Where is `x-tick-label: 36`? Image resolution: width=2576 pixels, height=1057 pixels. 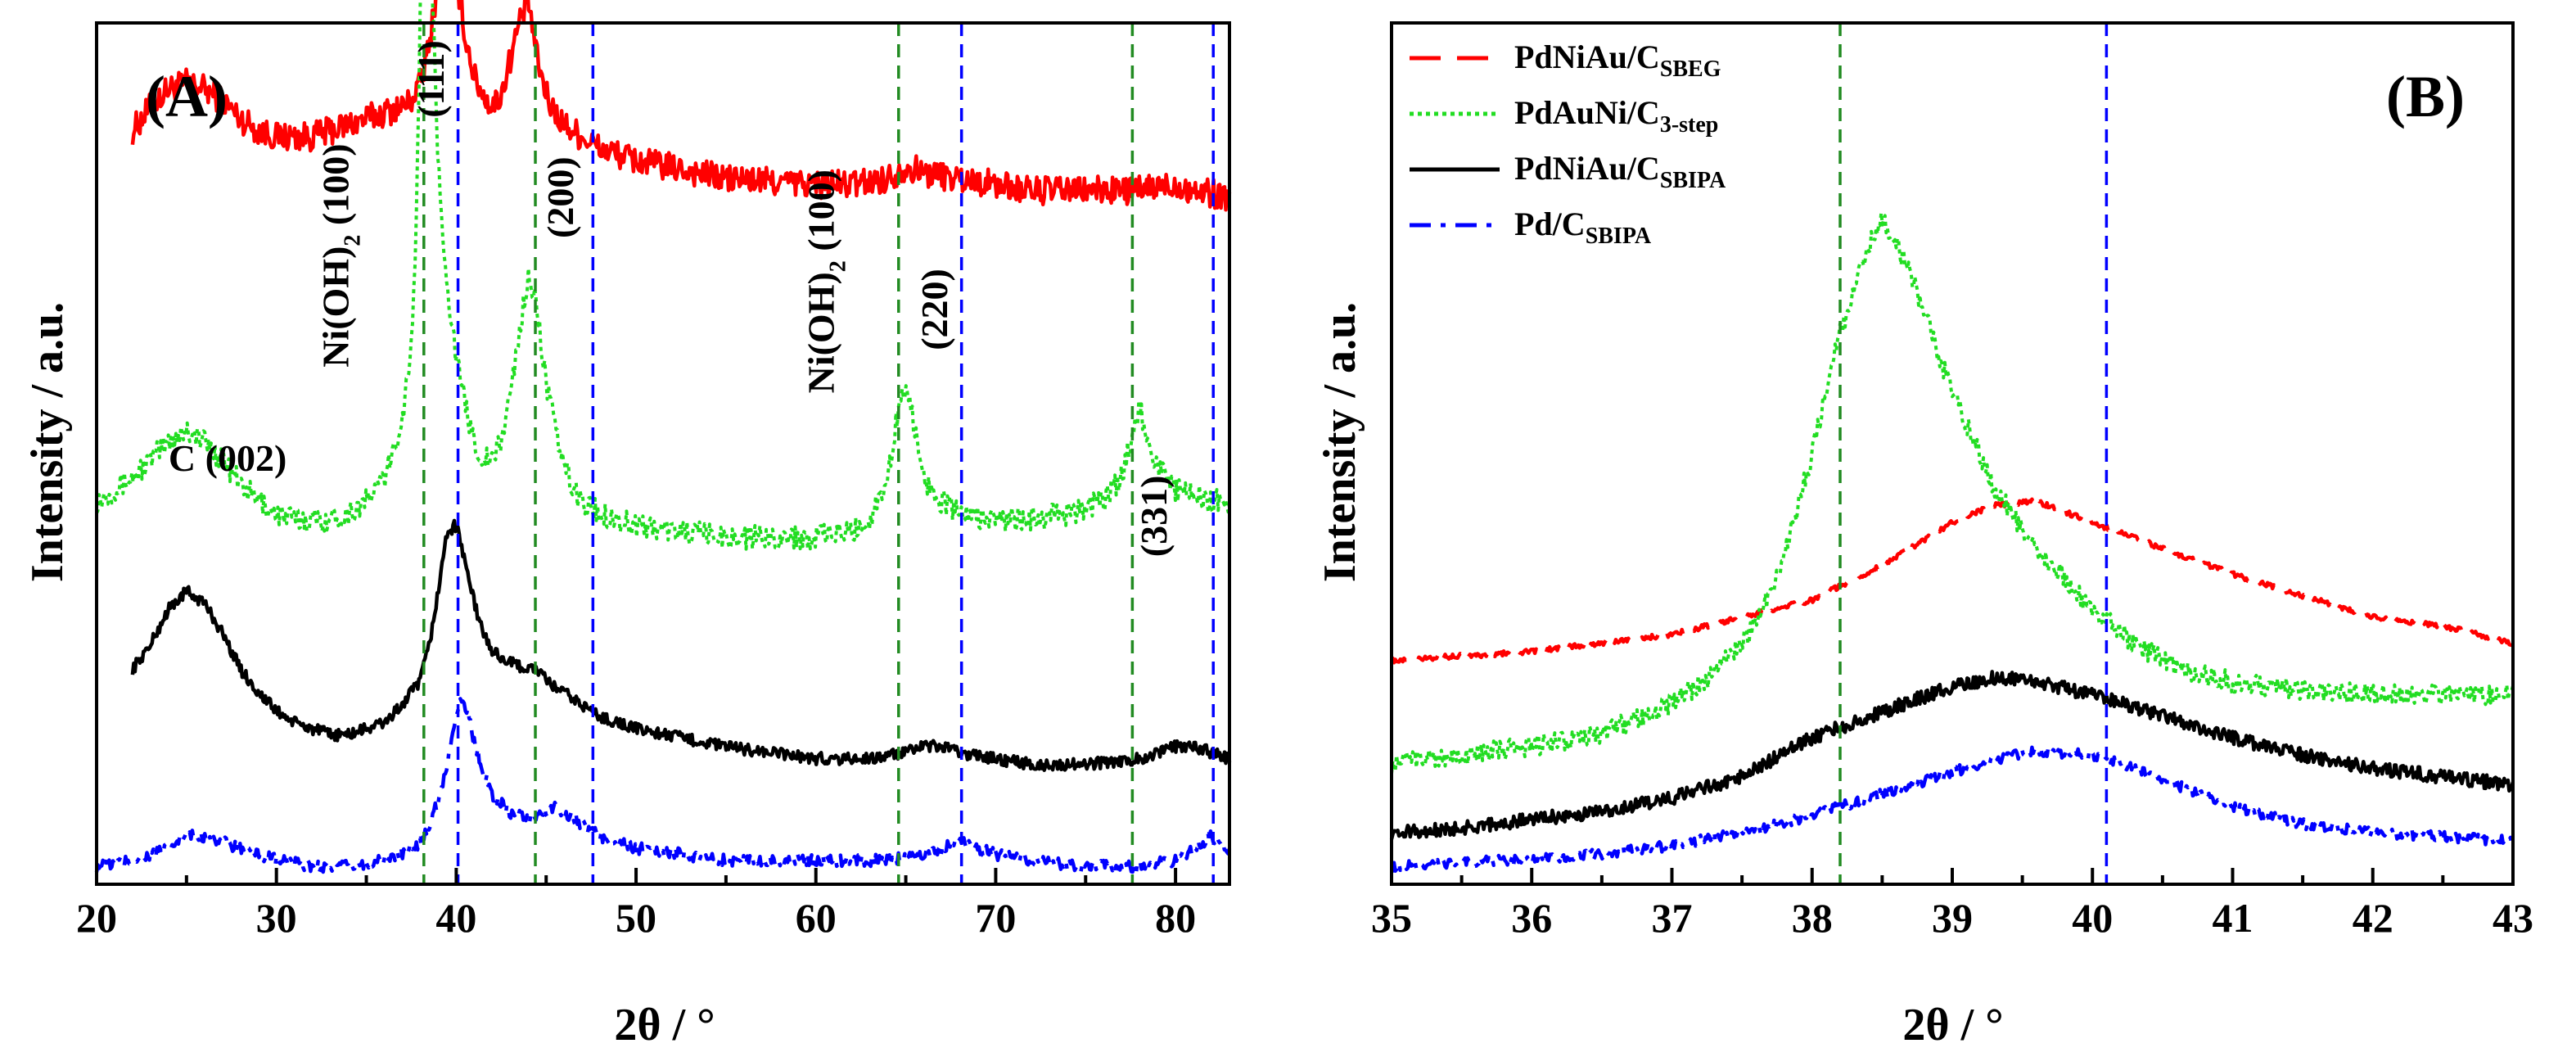
x-tick-label: 36 is located at coordinates (1531, 918).